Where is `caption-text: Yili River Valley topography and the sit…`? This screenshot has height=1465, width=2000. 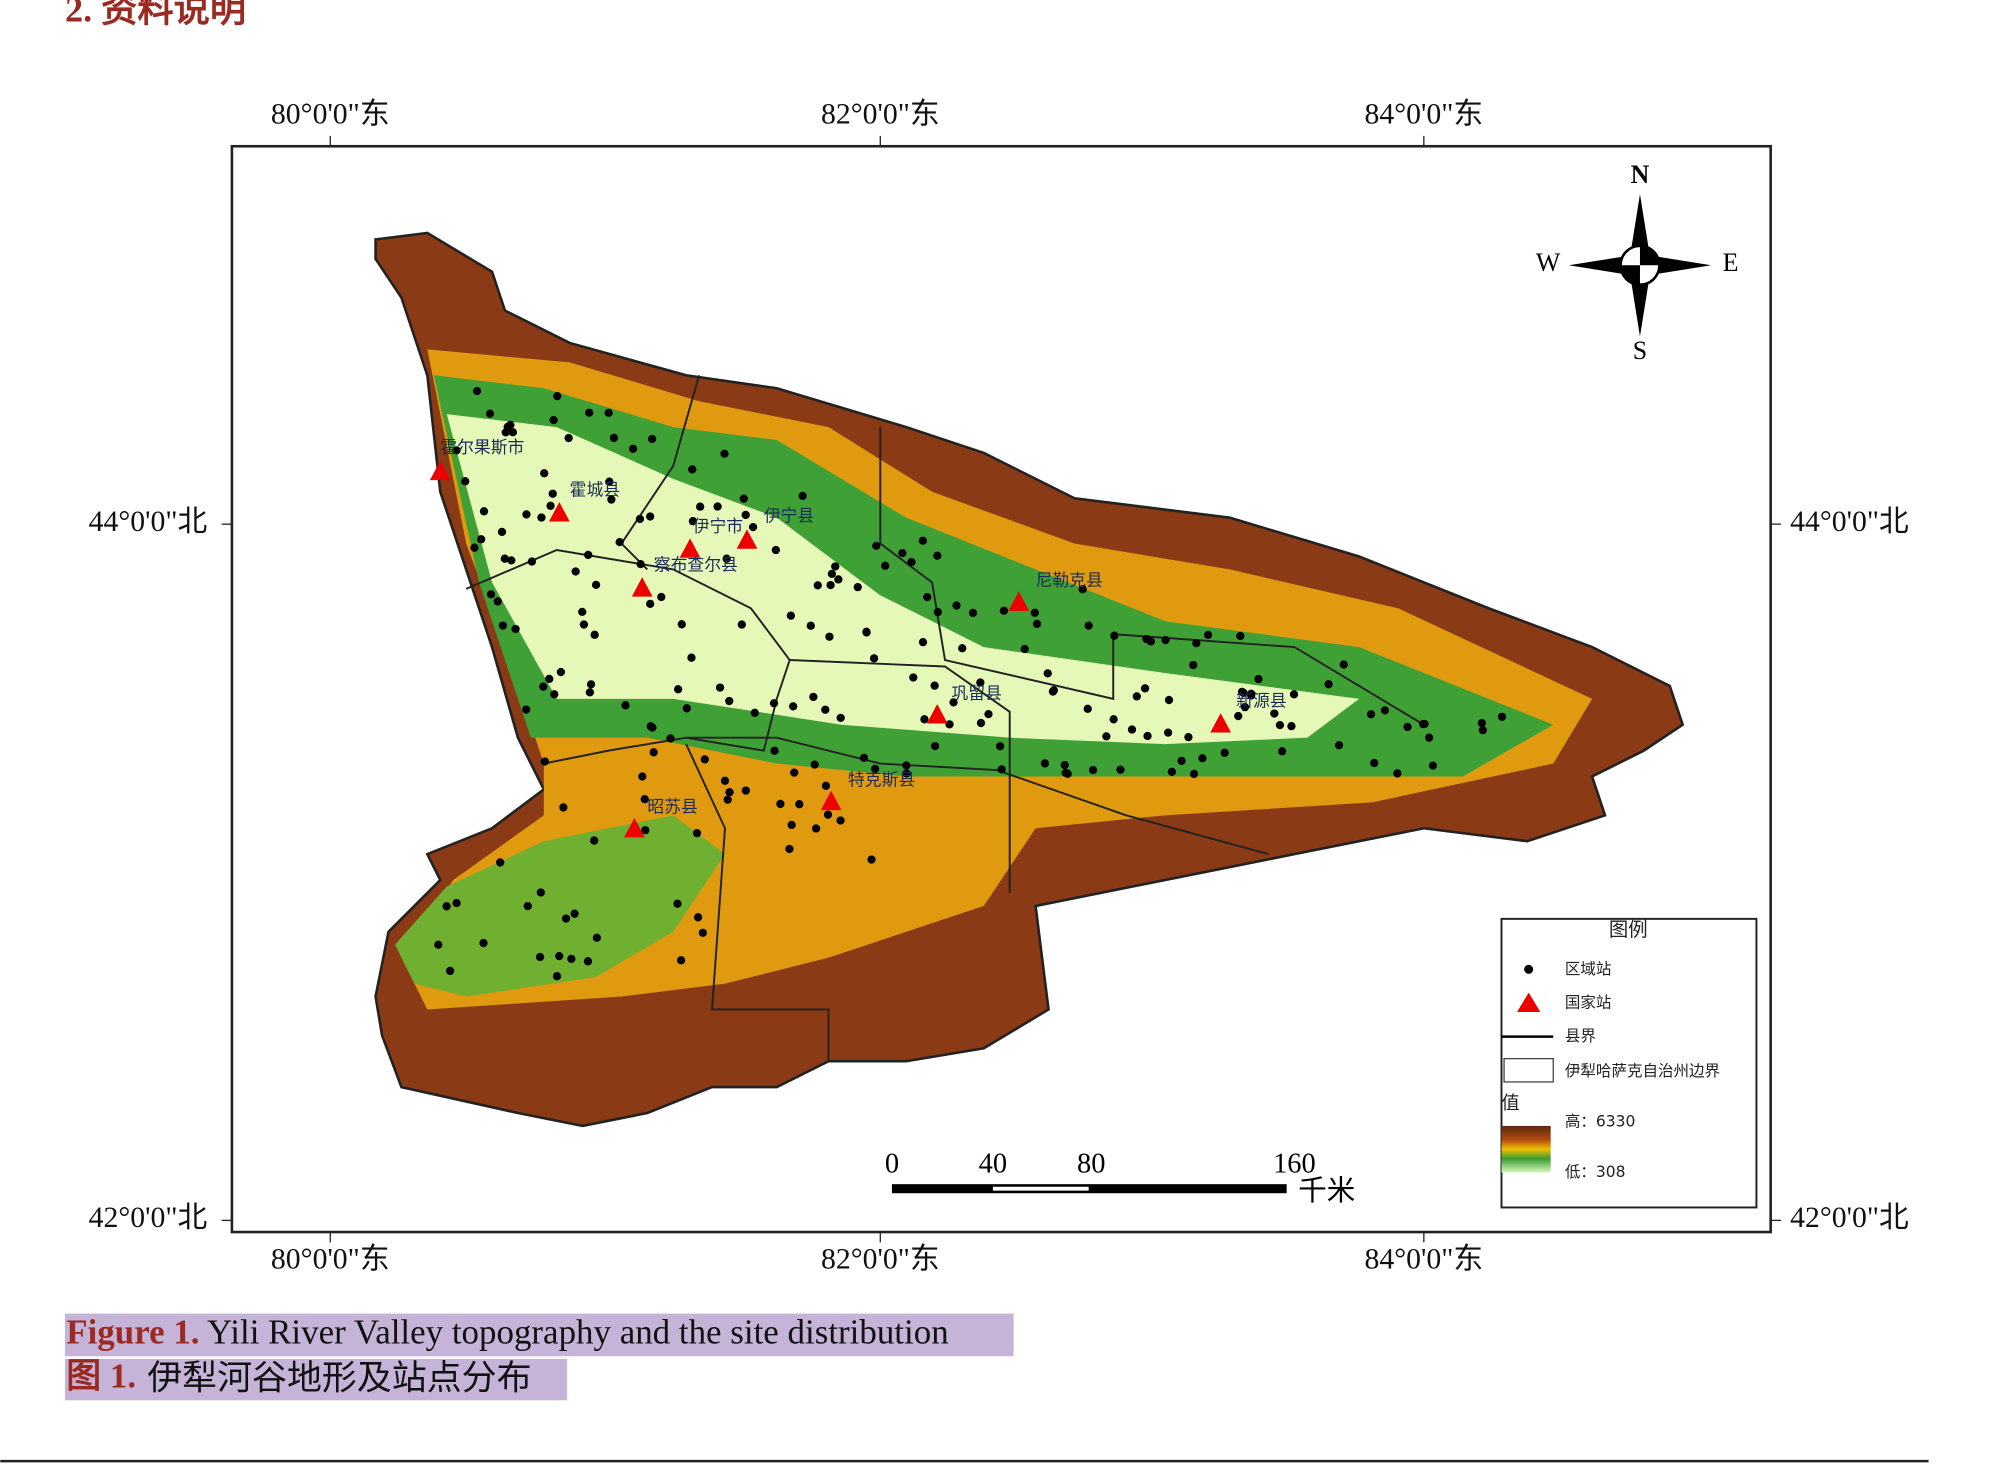
caption-text: Yili River Valley topography and the sit… is located at coordinates (574, 1332).